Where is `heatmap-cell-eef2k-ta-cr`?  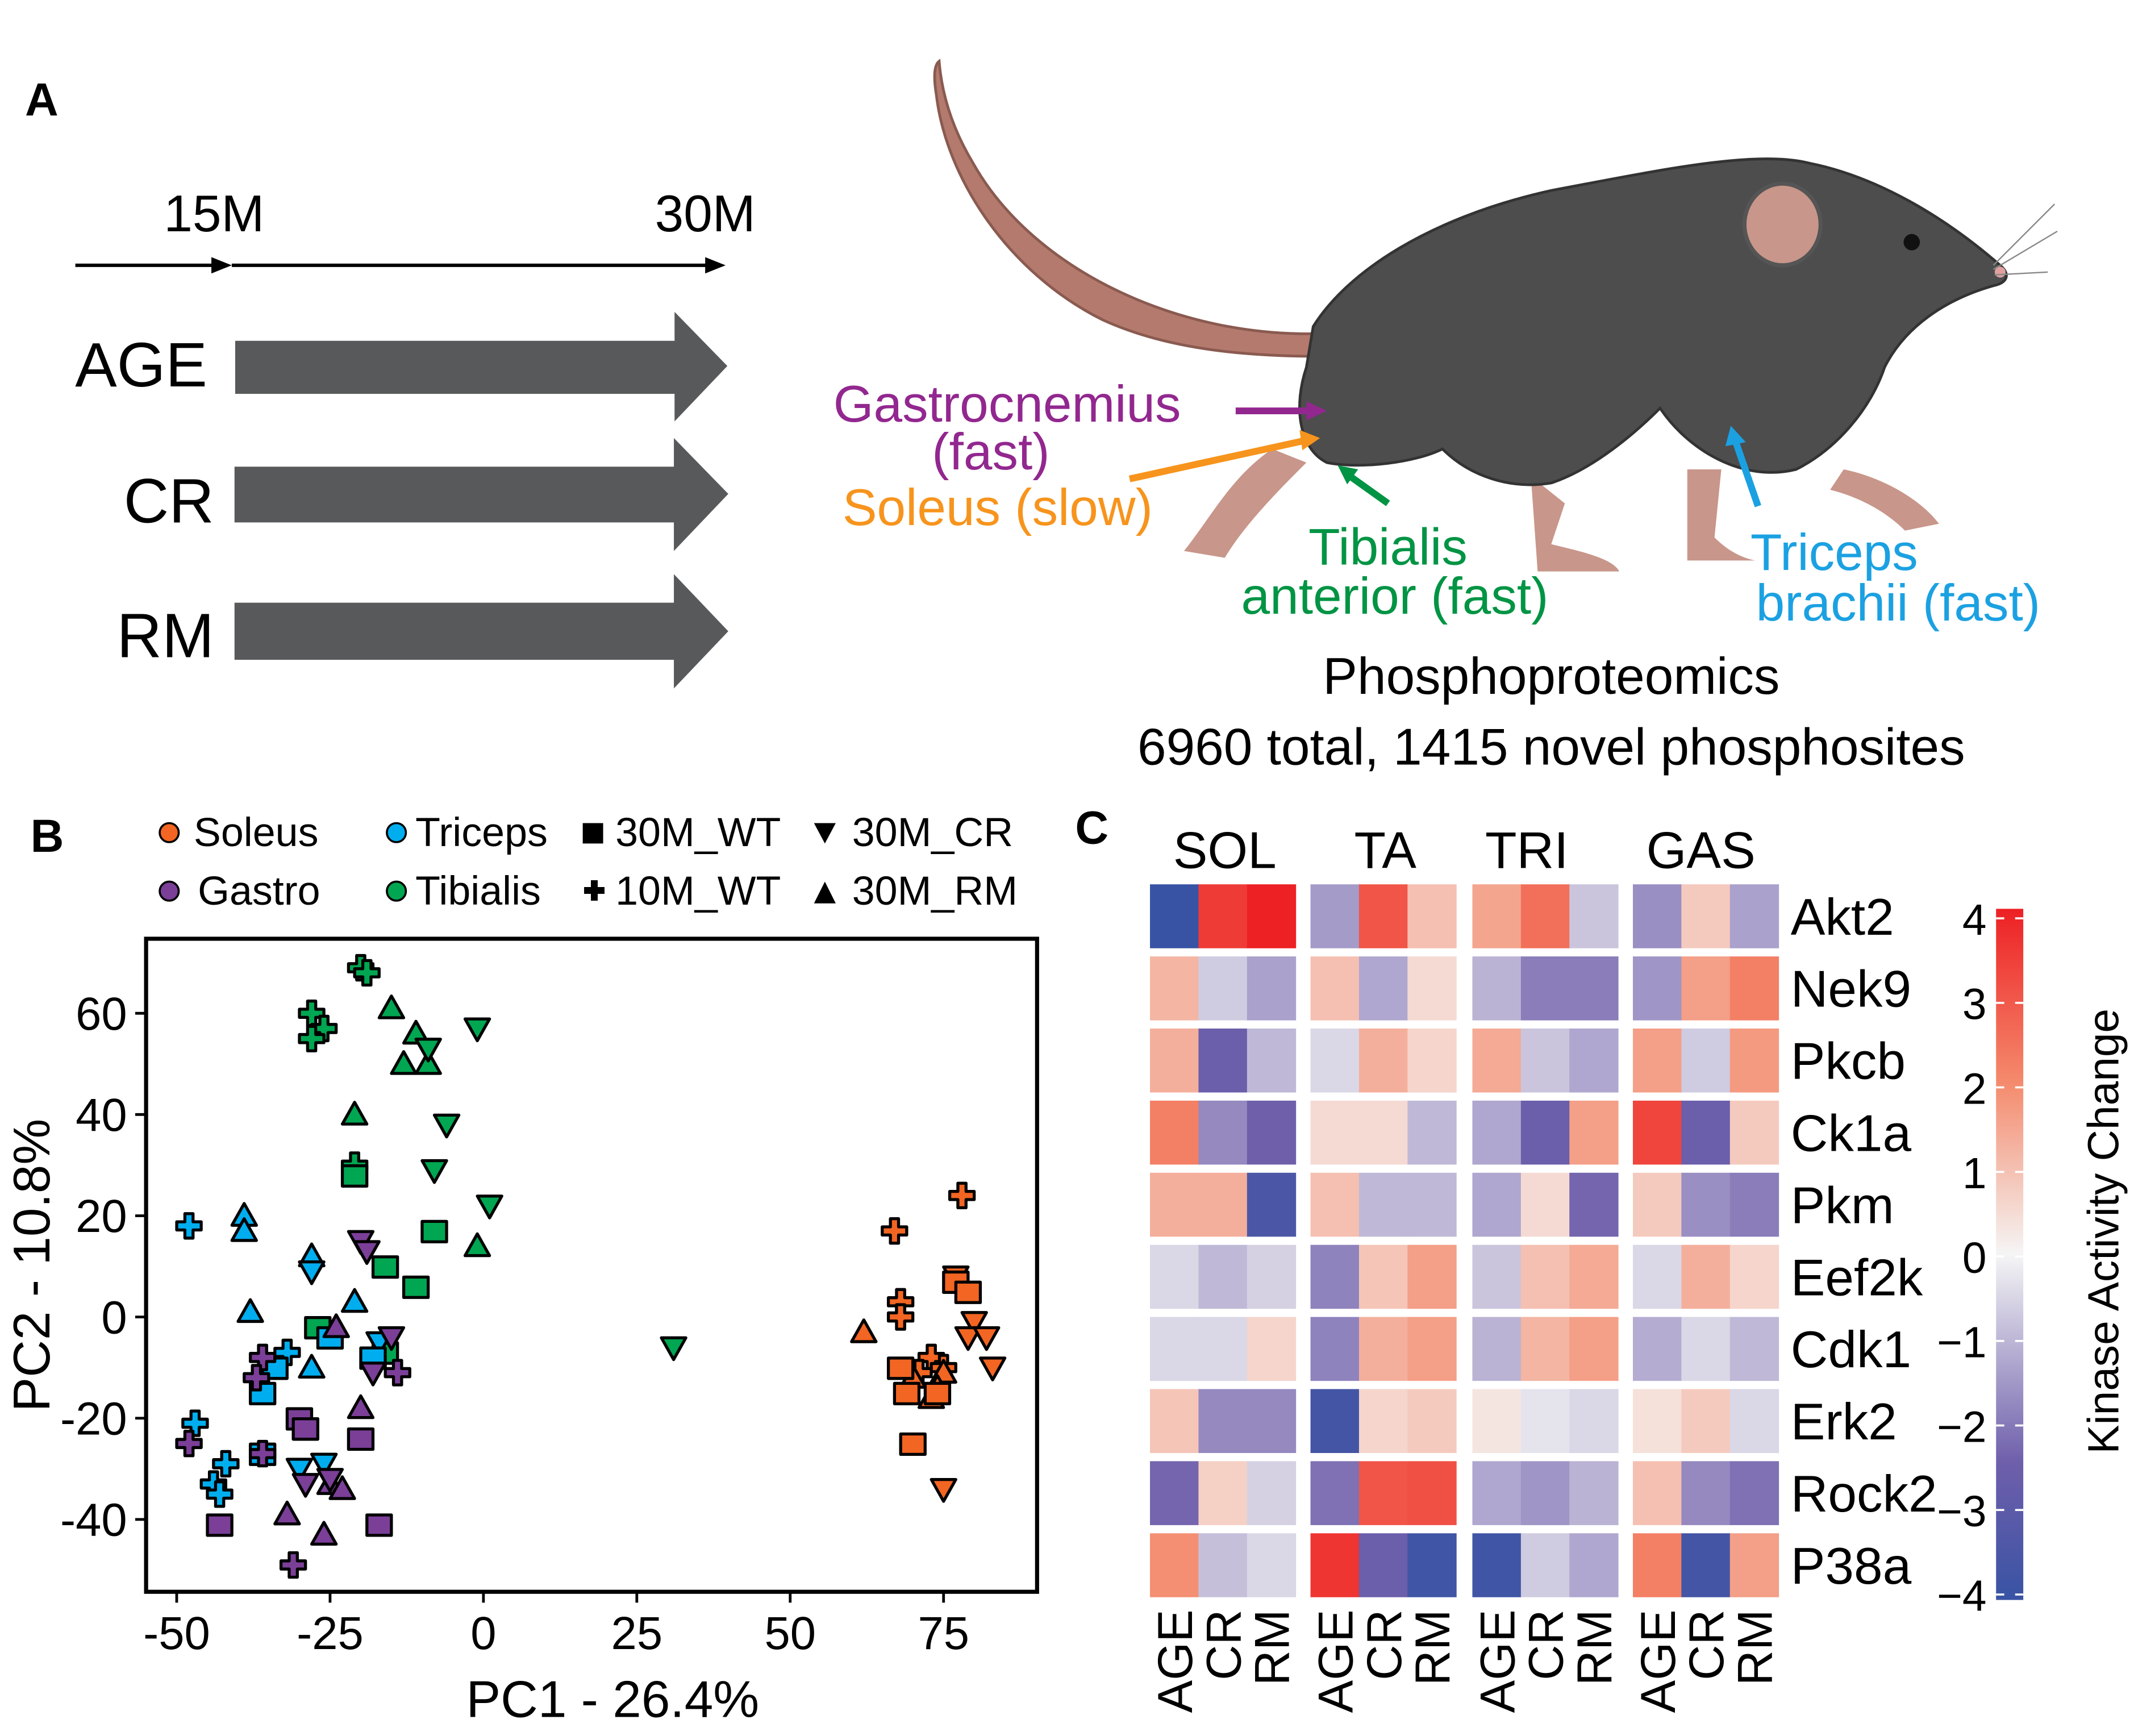
heatmap-cell-eef2k-ta-cr is located at coordinates (1383, 1276).